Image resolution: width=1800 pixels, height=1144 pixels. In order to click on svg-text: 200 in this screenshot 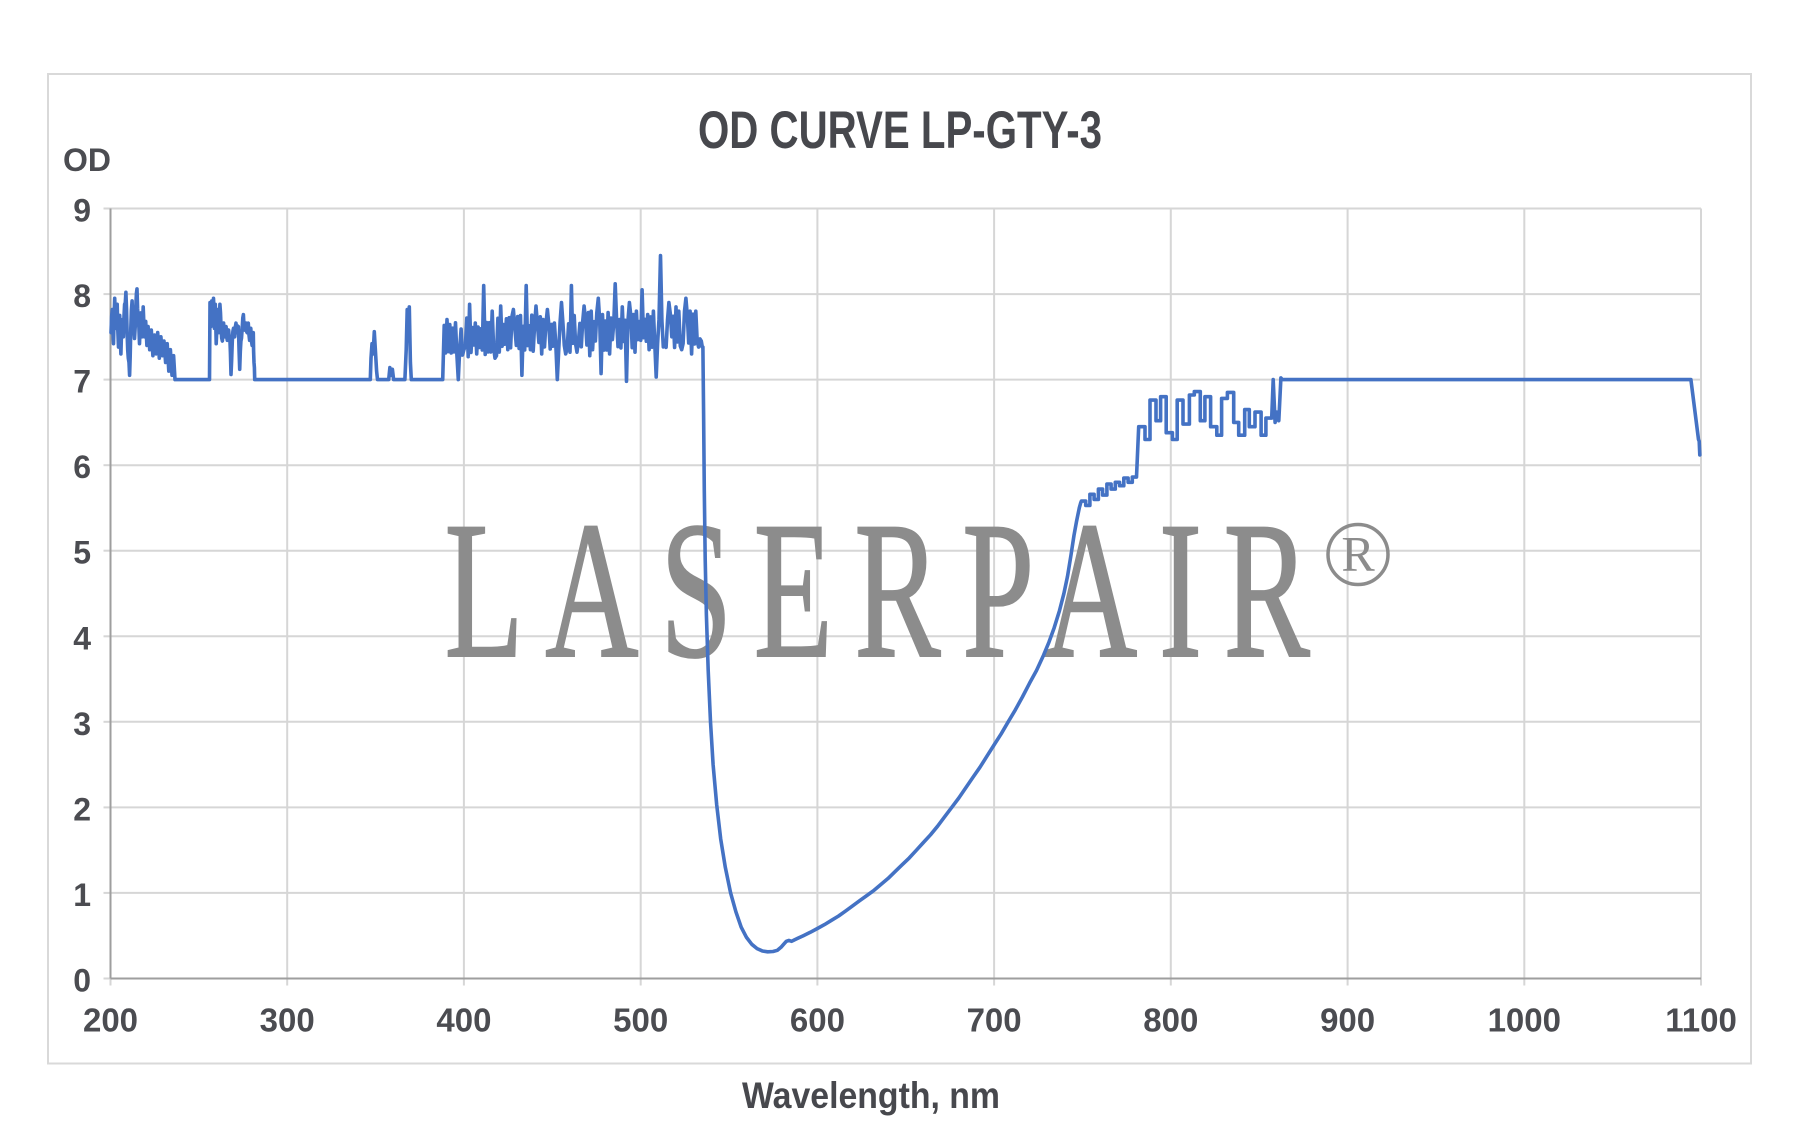, I will do `click(110, 1020)`.